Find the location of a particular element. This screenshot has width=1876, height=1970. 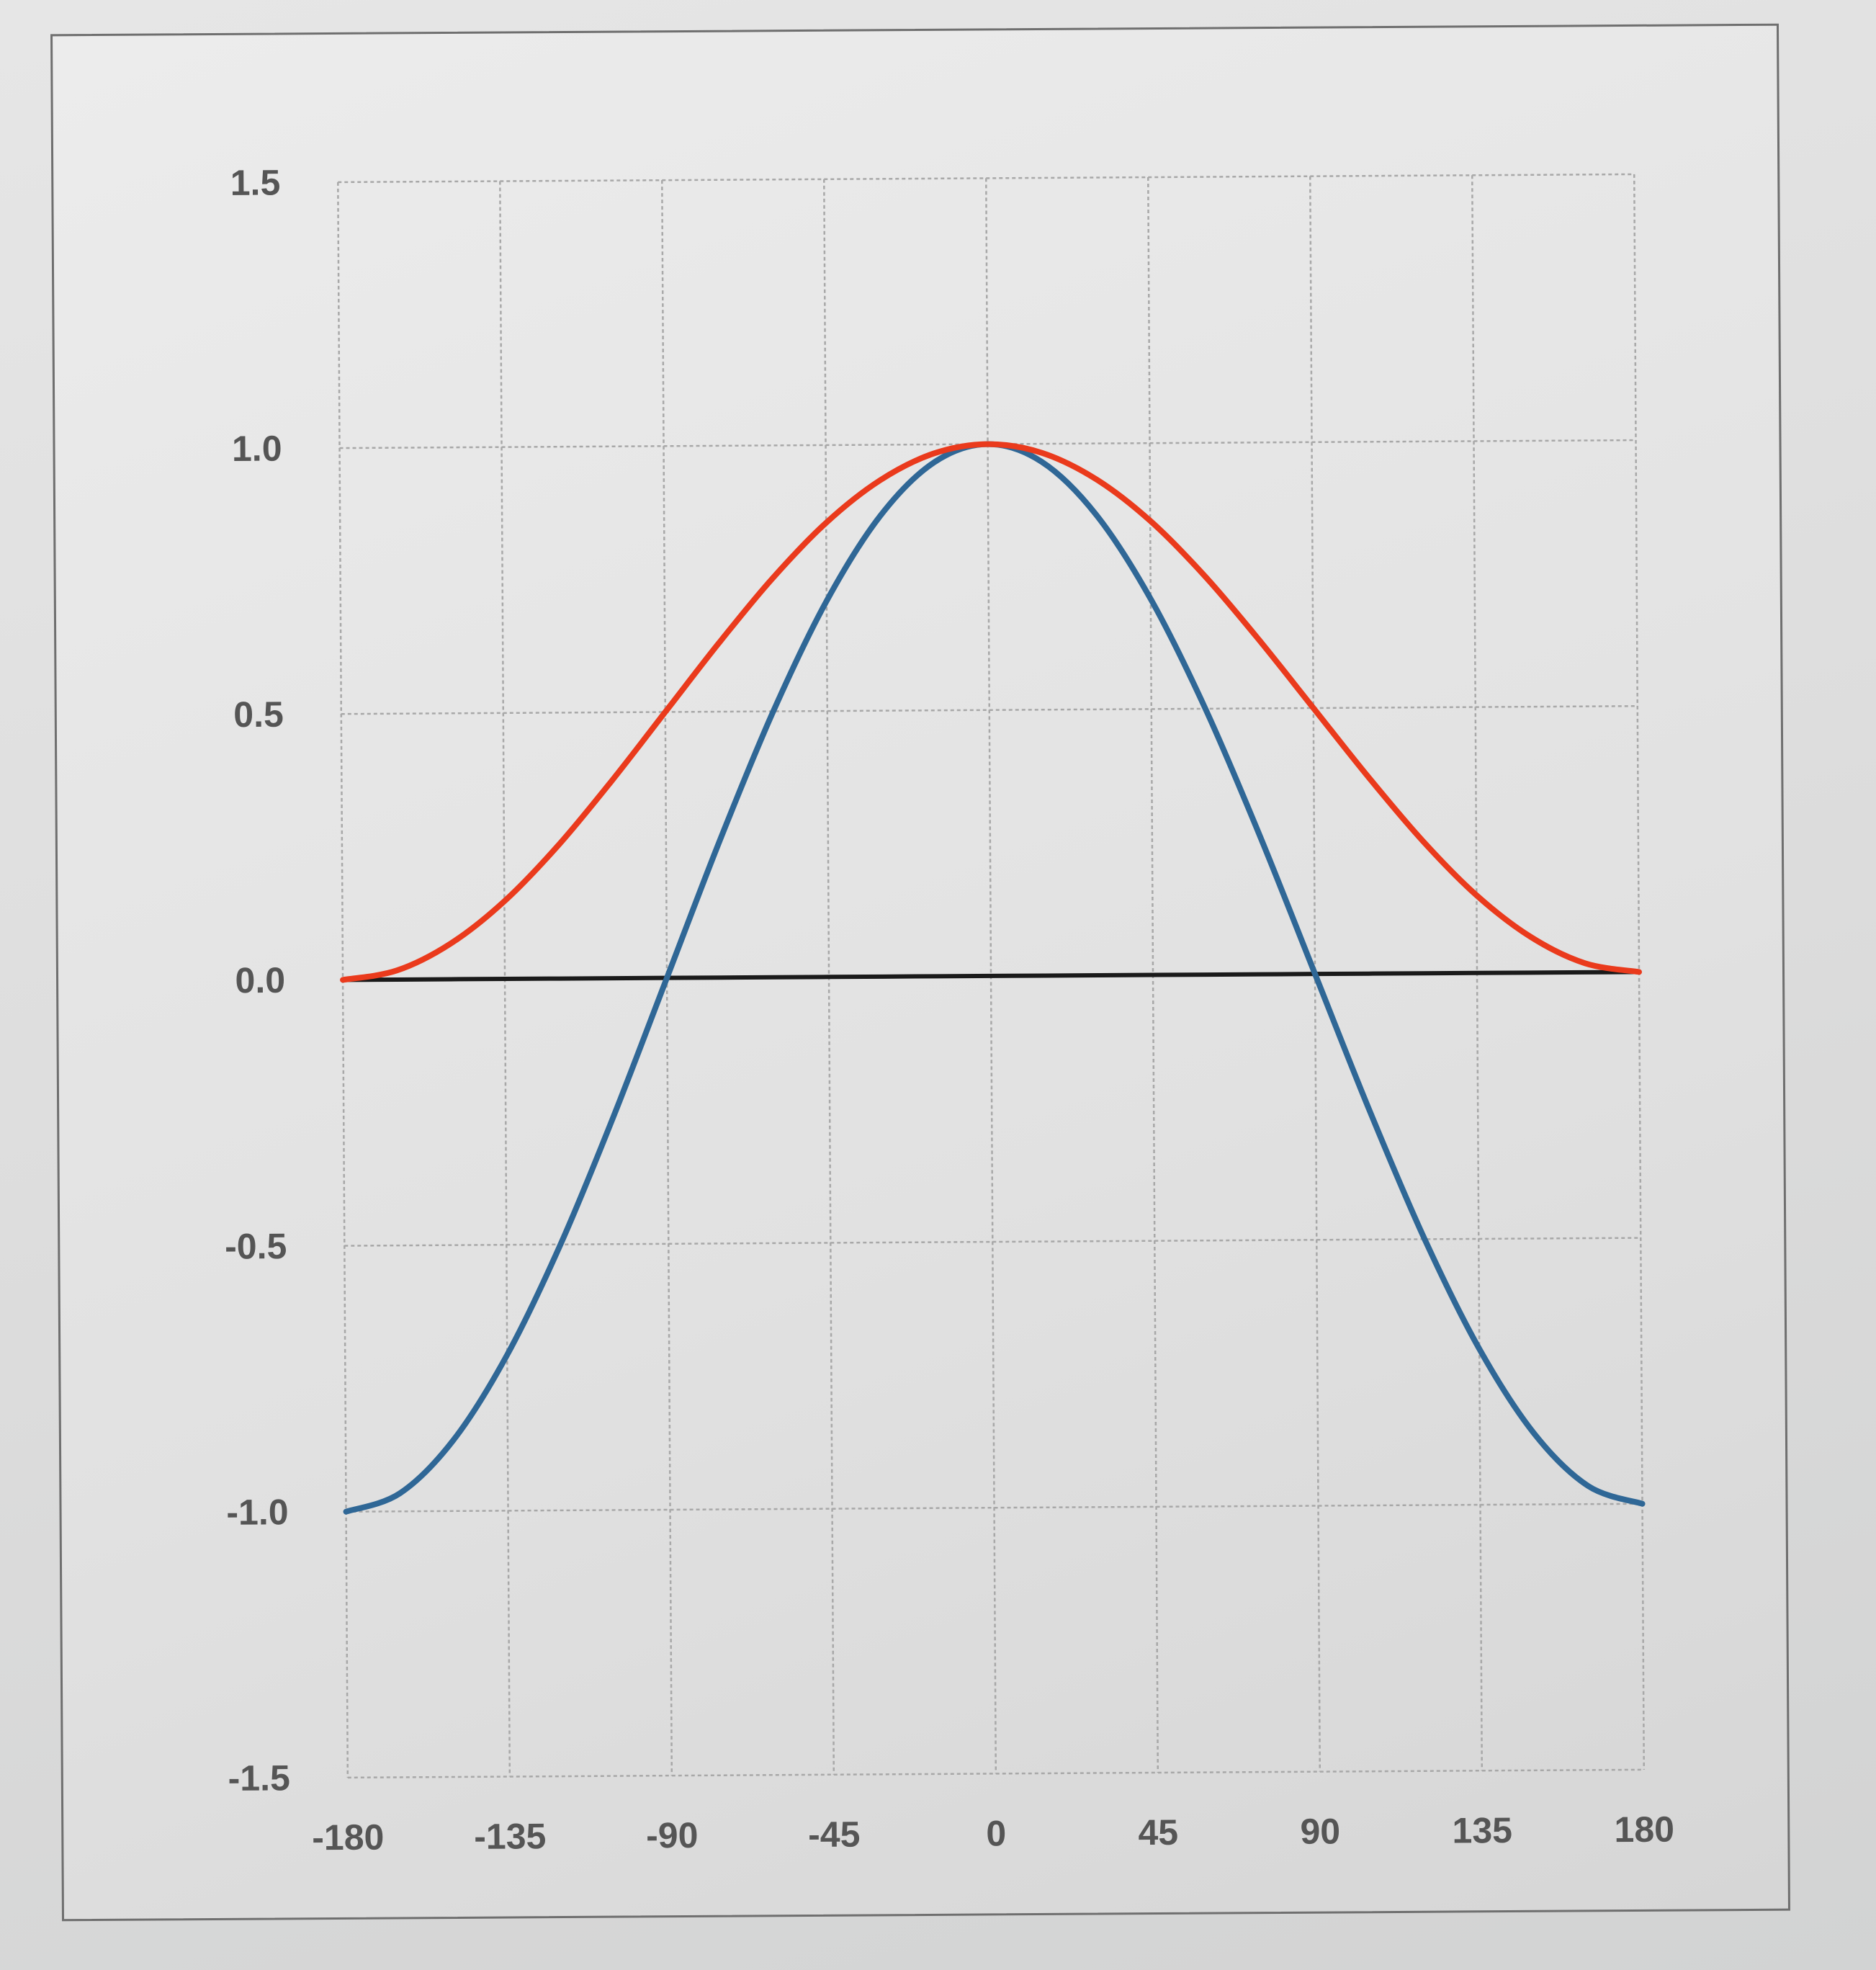

x-tick-label: 135 is located at coordinates (1482, 1831).